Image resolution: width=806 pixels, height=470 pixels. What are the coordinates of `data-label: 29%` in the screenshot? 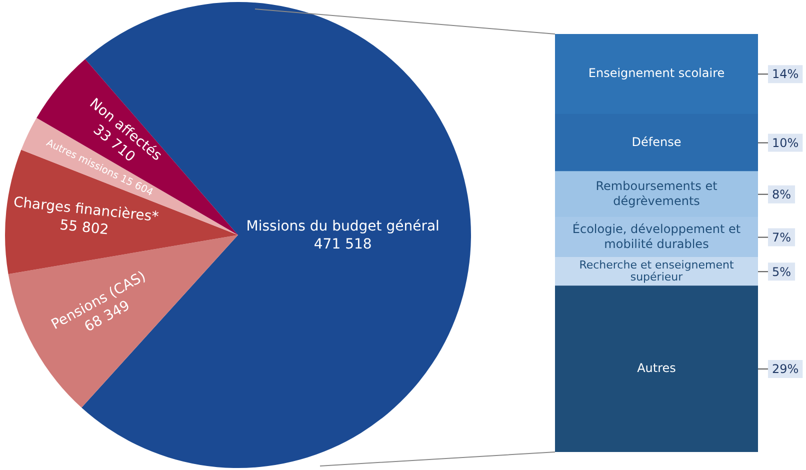 It's located at (785, 369).